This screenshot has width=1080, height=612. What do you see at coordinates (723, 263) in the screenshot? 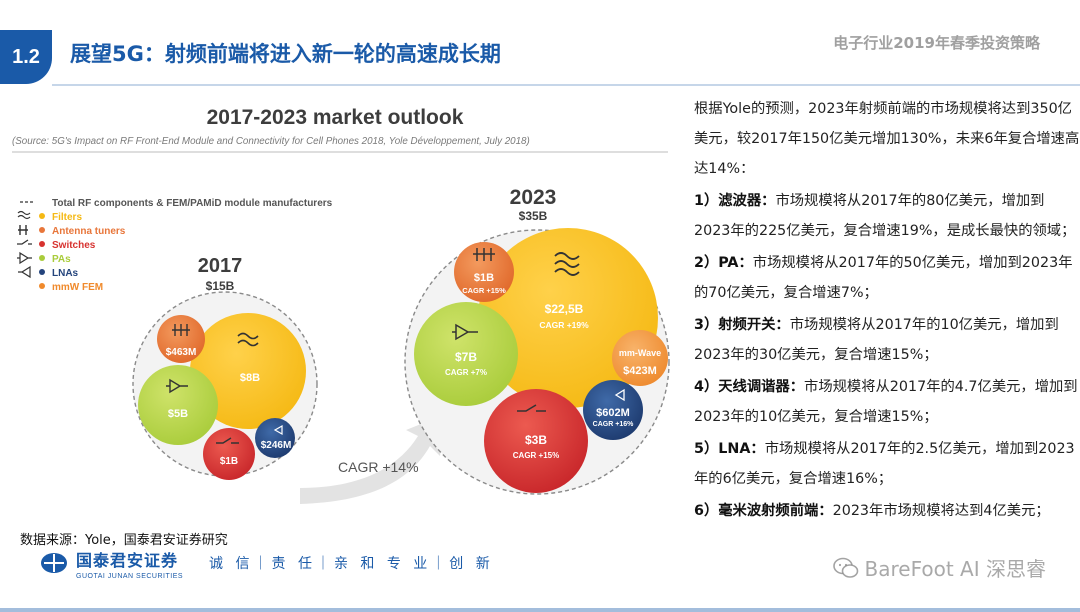
I see `analysis-item-label: 2）PA：` at bounding box center [723, 263].